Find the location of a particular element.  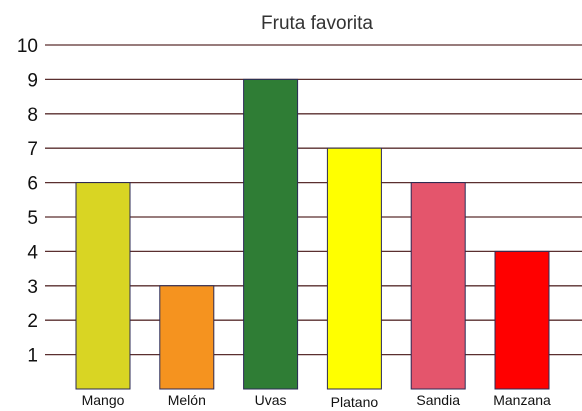

y-tick-label: 10 is located at coordinates (27, 46).